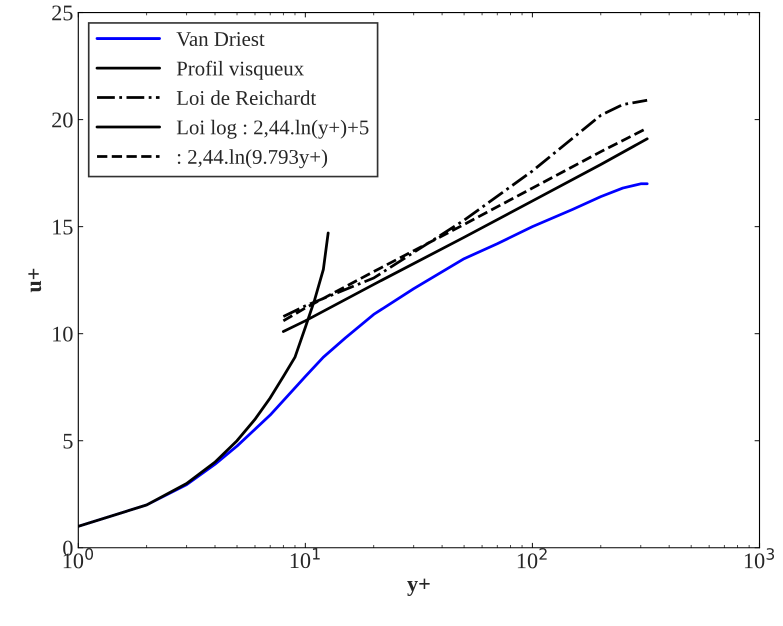 The height and width of the screenshot is (626, 783). I want to click on x-axis-title: y+, so click(418, 587).